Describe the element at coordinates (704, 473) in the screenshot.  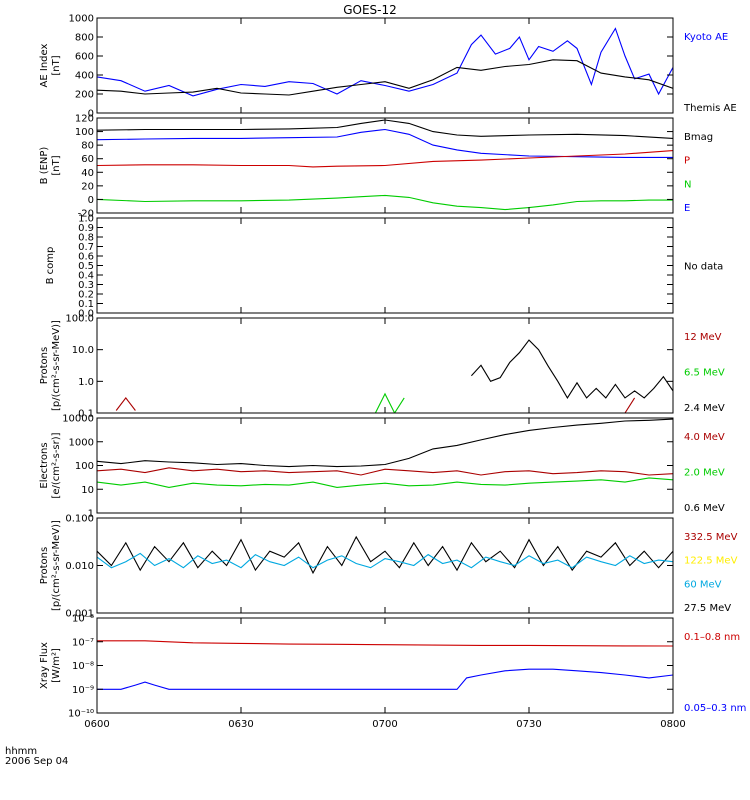
I see `legend-entry: 2.0 MeV` at that location.